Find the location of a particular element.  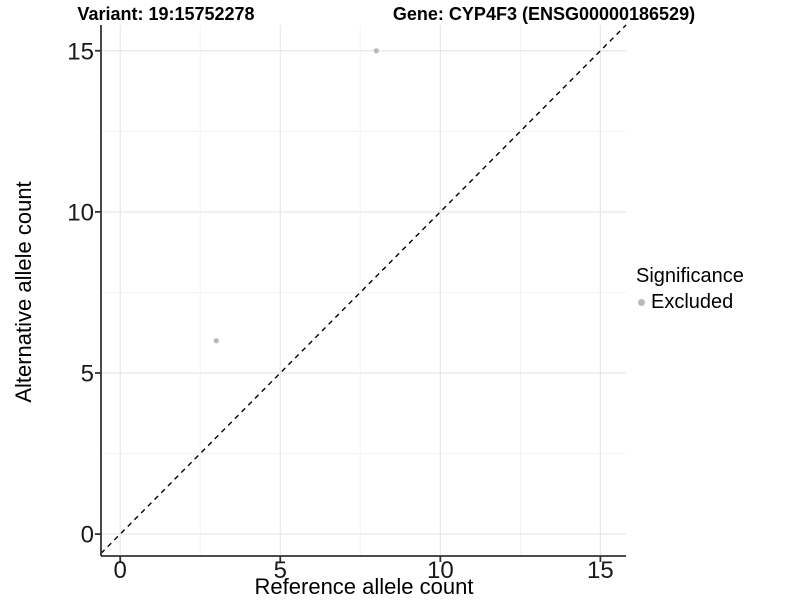

variant-title: Variant: 19:15752278 is located at coordinates (166, 14).